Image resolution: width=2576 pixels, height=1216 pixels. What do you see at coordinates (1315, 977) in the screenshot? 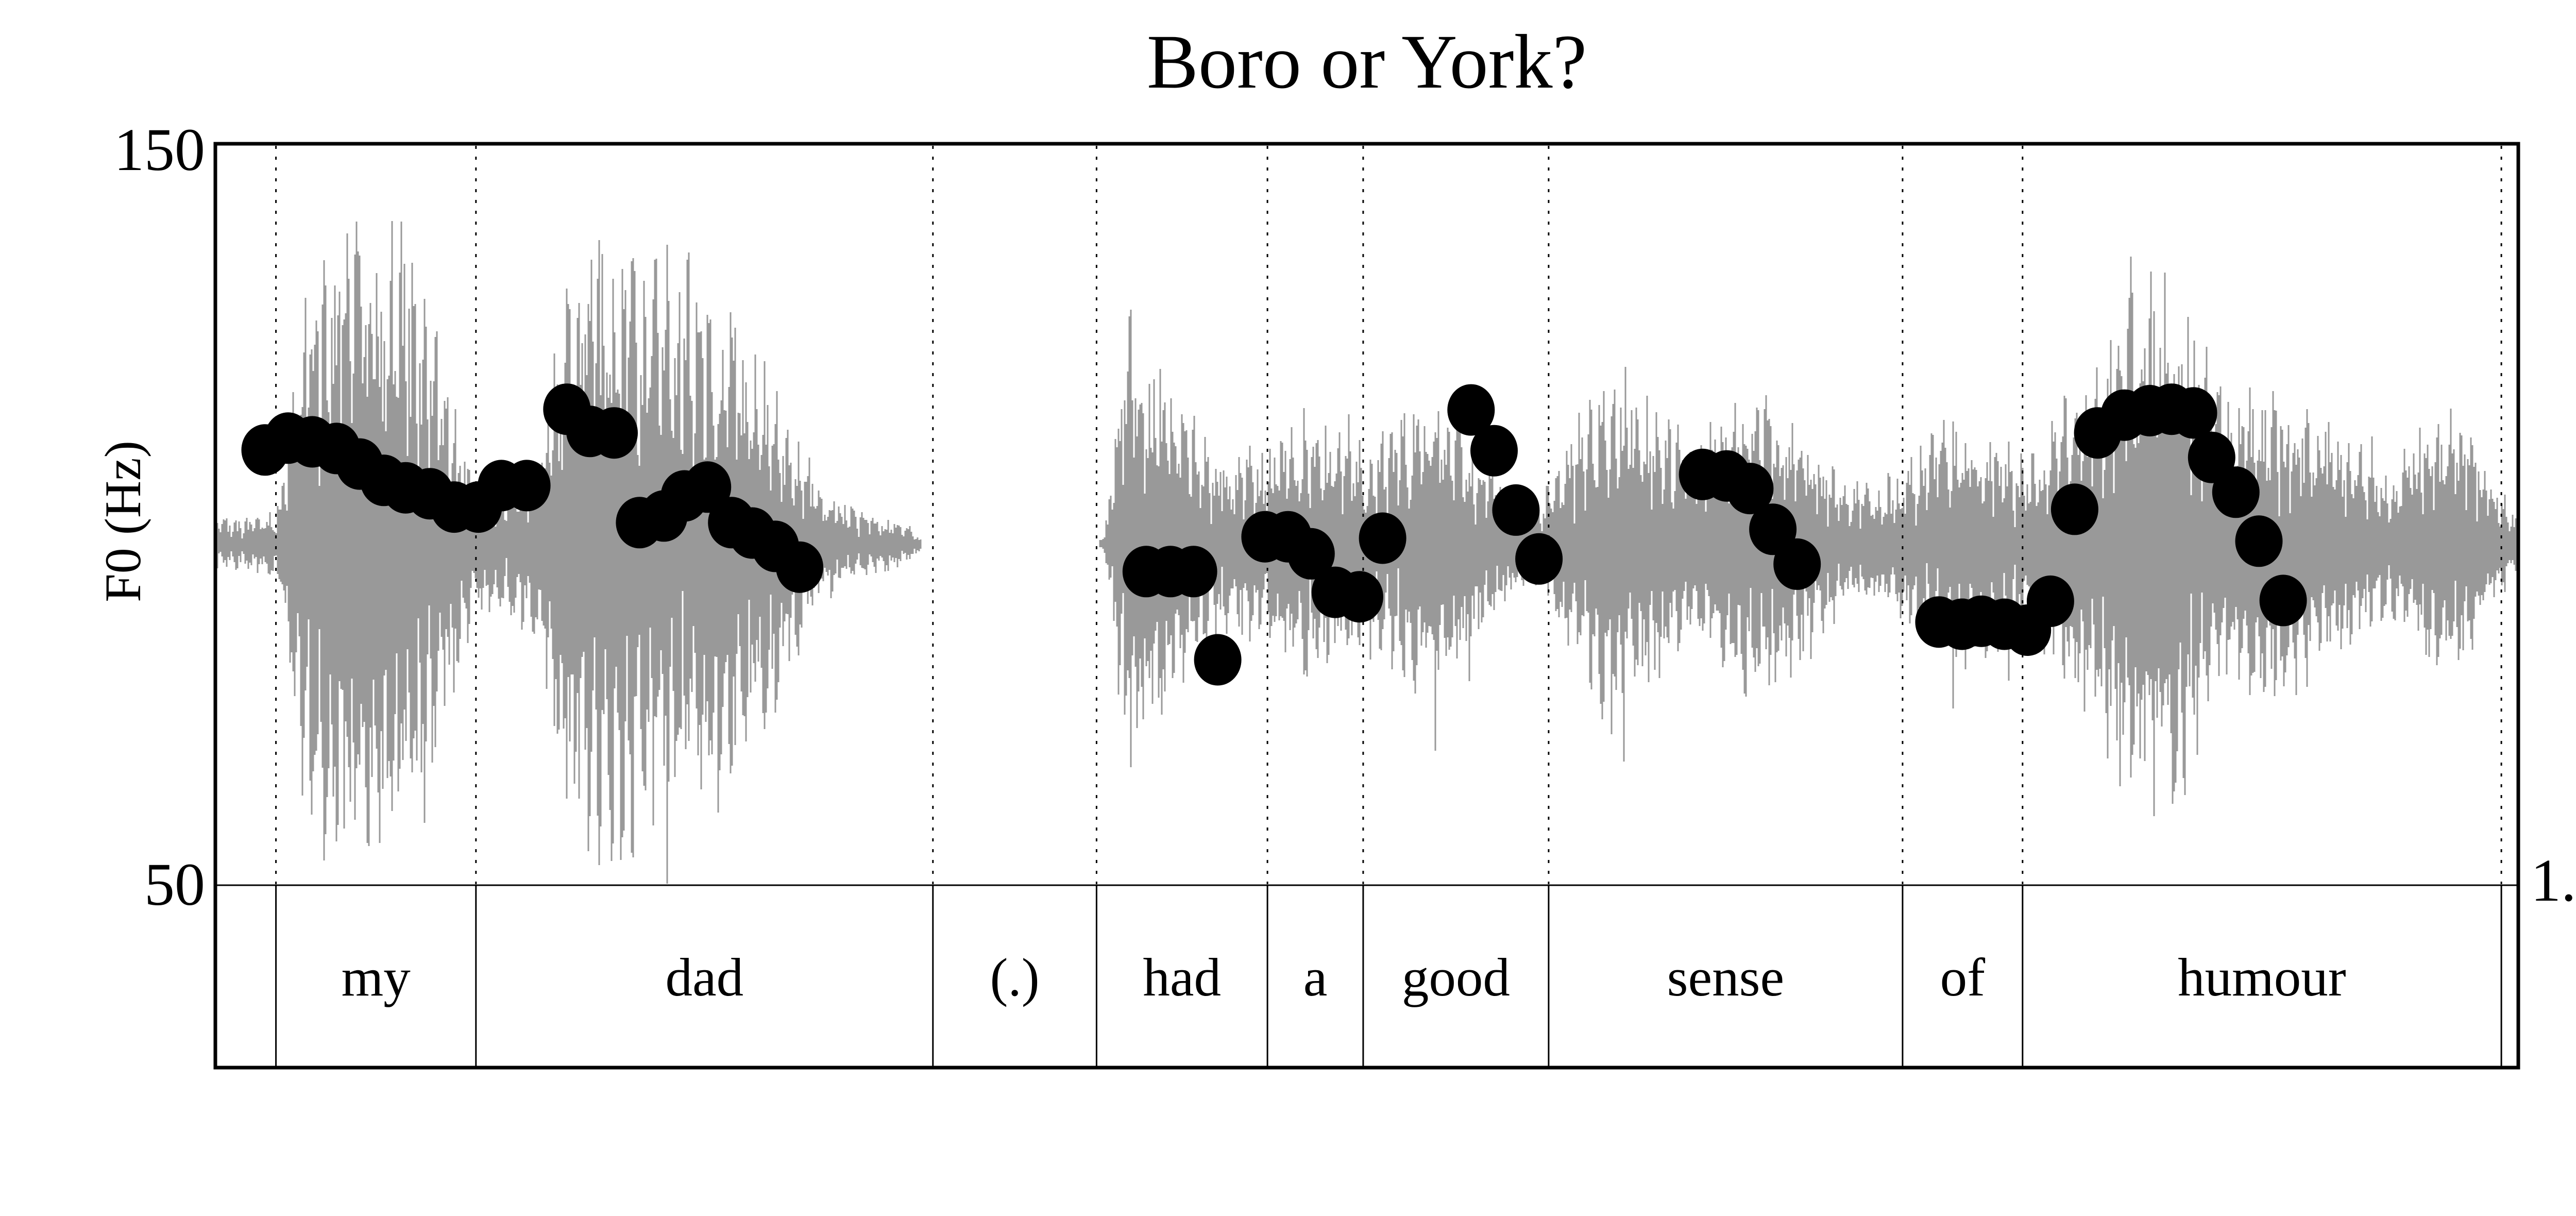
I see `tier-word-label: a` at bounding box center [1315, 977].